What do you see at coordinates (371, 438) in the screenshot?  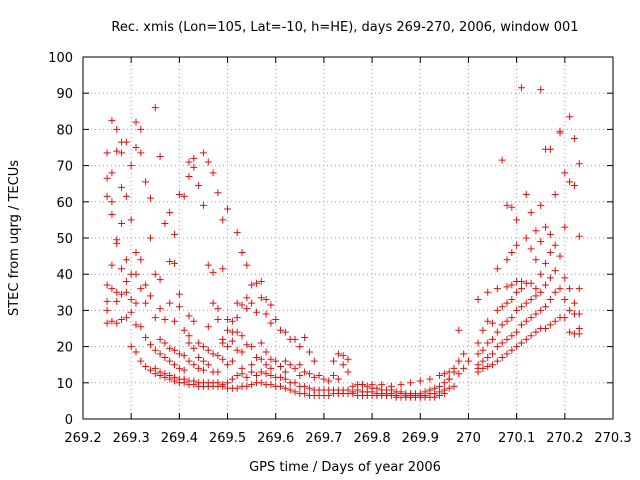 I see `x-tick-label: 269.8` at bounding box center [371, 438].